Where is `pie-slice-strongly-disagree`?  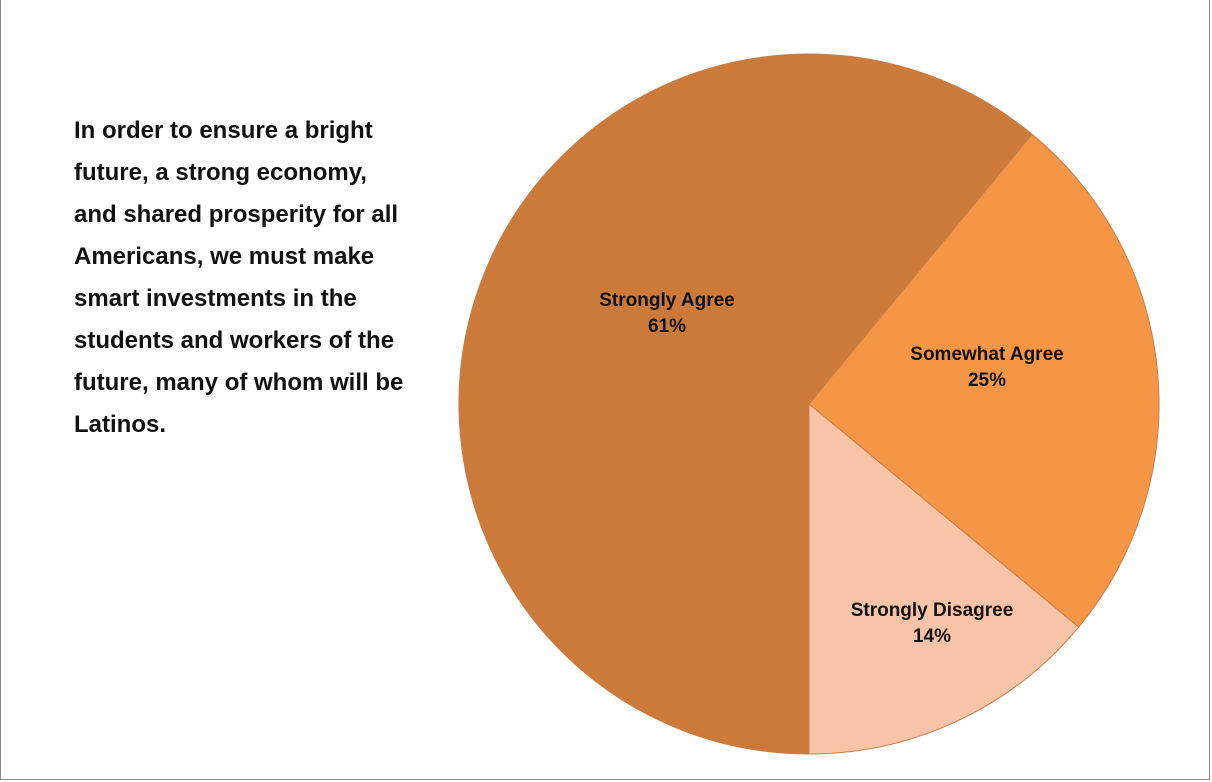 pie-slice-strongly-disagree is located at coordinates (944, 578).